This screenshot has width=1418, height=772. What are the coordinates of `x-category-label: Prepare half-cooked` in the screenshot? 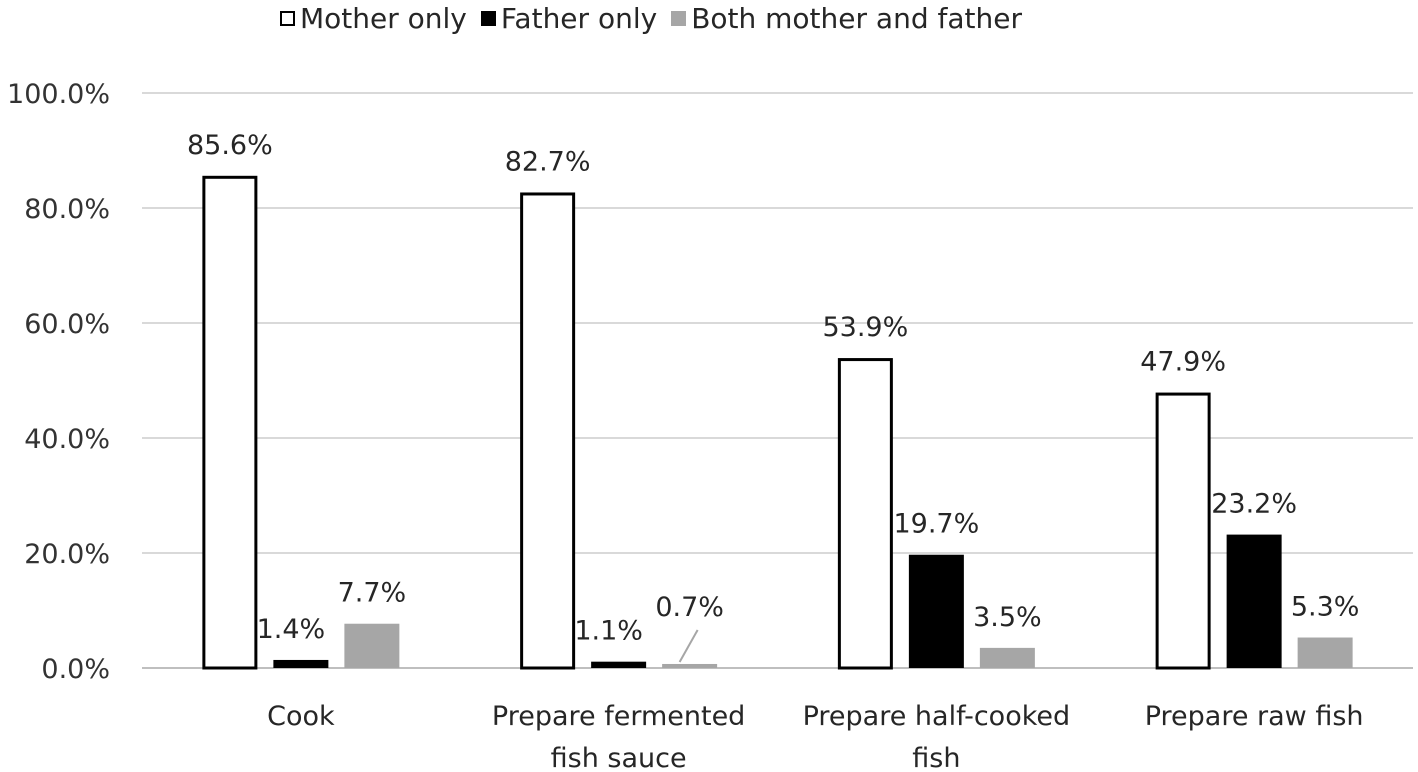 It's located at (937, 716).